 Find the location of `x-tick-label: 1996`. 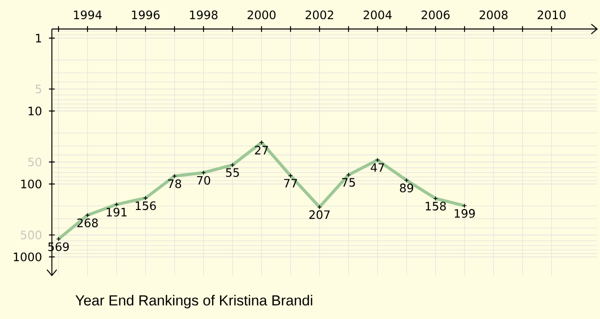

x-tick-label: 1996 is located at coordinates (146, 15).